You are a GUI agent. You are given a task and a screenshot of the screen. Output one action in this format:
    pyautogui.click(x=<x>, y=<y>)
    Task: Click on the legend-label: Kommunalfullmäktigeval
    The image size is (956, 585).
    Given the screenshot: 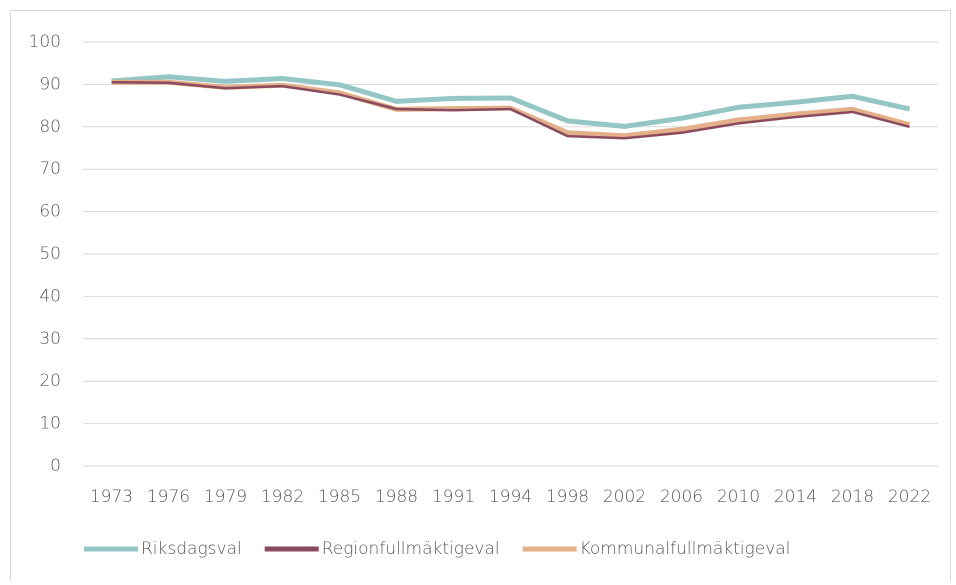 What is the action you would take?
    pyautogui.click(x=685, y=549)
    